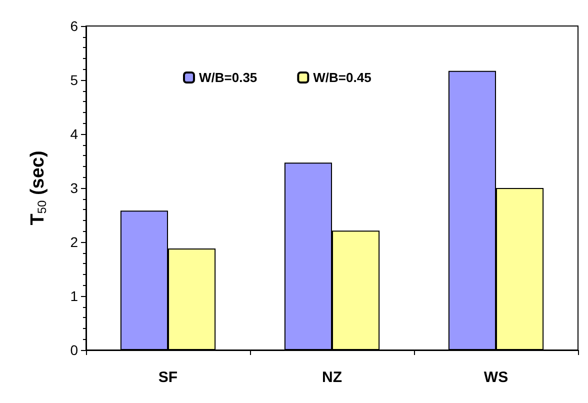 This screenshot has height=403, width=588. I want to click on x-tick-label: NZ, so click(332, 377).